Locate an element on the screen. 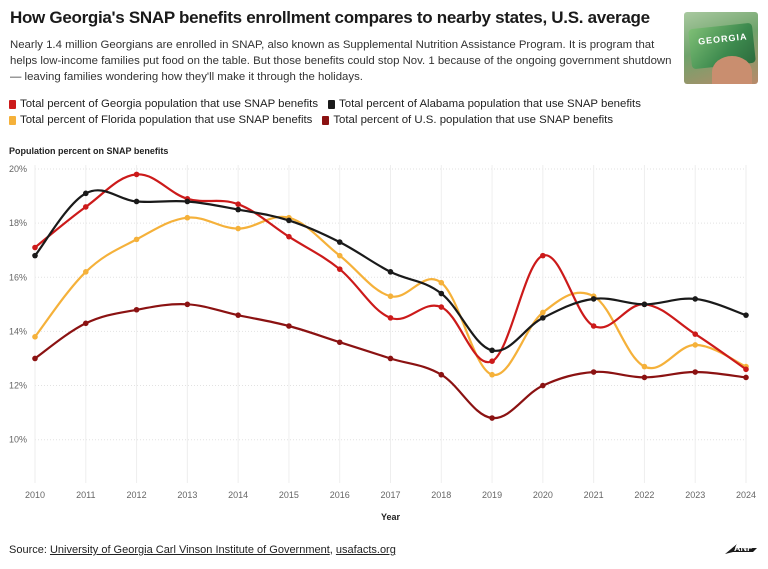 This screenshot has width=768, height=569. data-point-alabama-2011 is located at coordinates (85, 193).